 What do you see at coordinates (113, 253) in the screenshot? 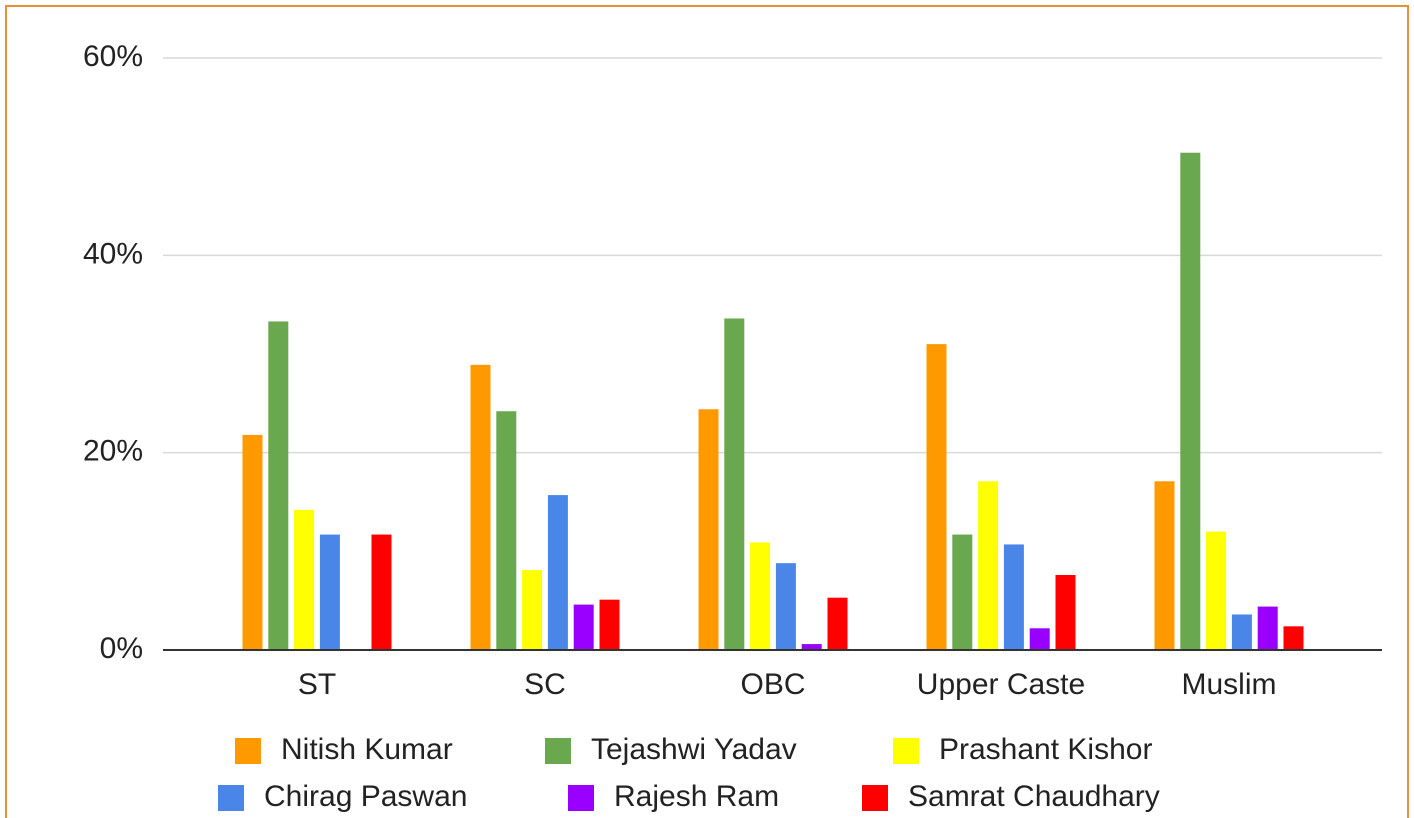
I see `y-tick-label: 40%` at bounding box center [113, 253].